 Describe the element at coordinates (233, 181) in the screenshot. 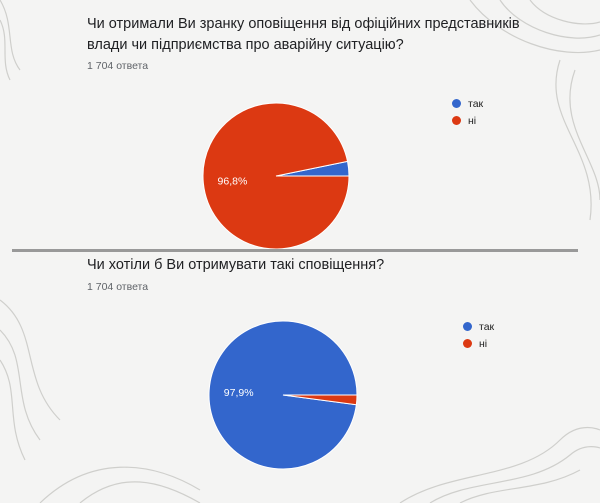

I see `slice-value-label: 96,8%` at that location.